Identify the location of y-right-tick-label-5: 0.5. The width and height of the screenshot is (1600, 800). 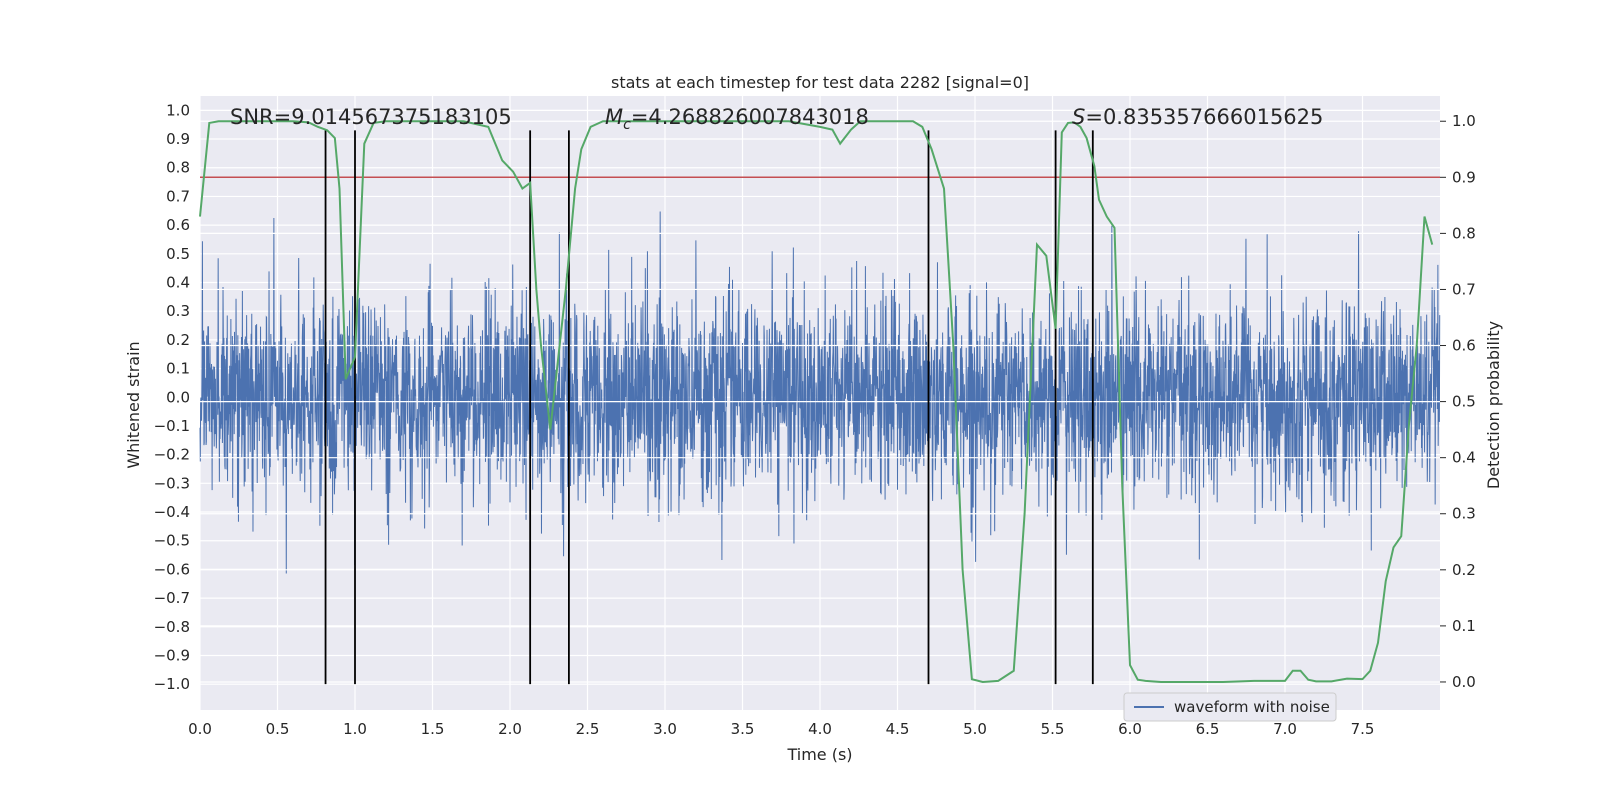
(1464, 402).